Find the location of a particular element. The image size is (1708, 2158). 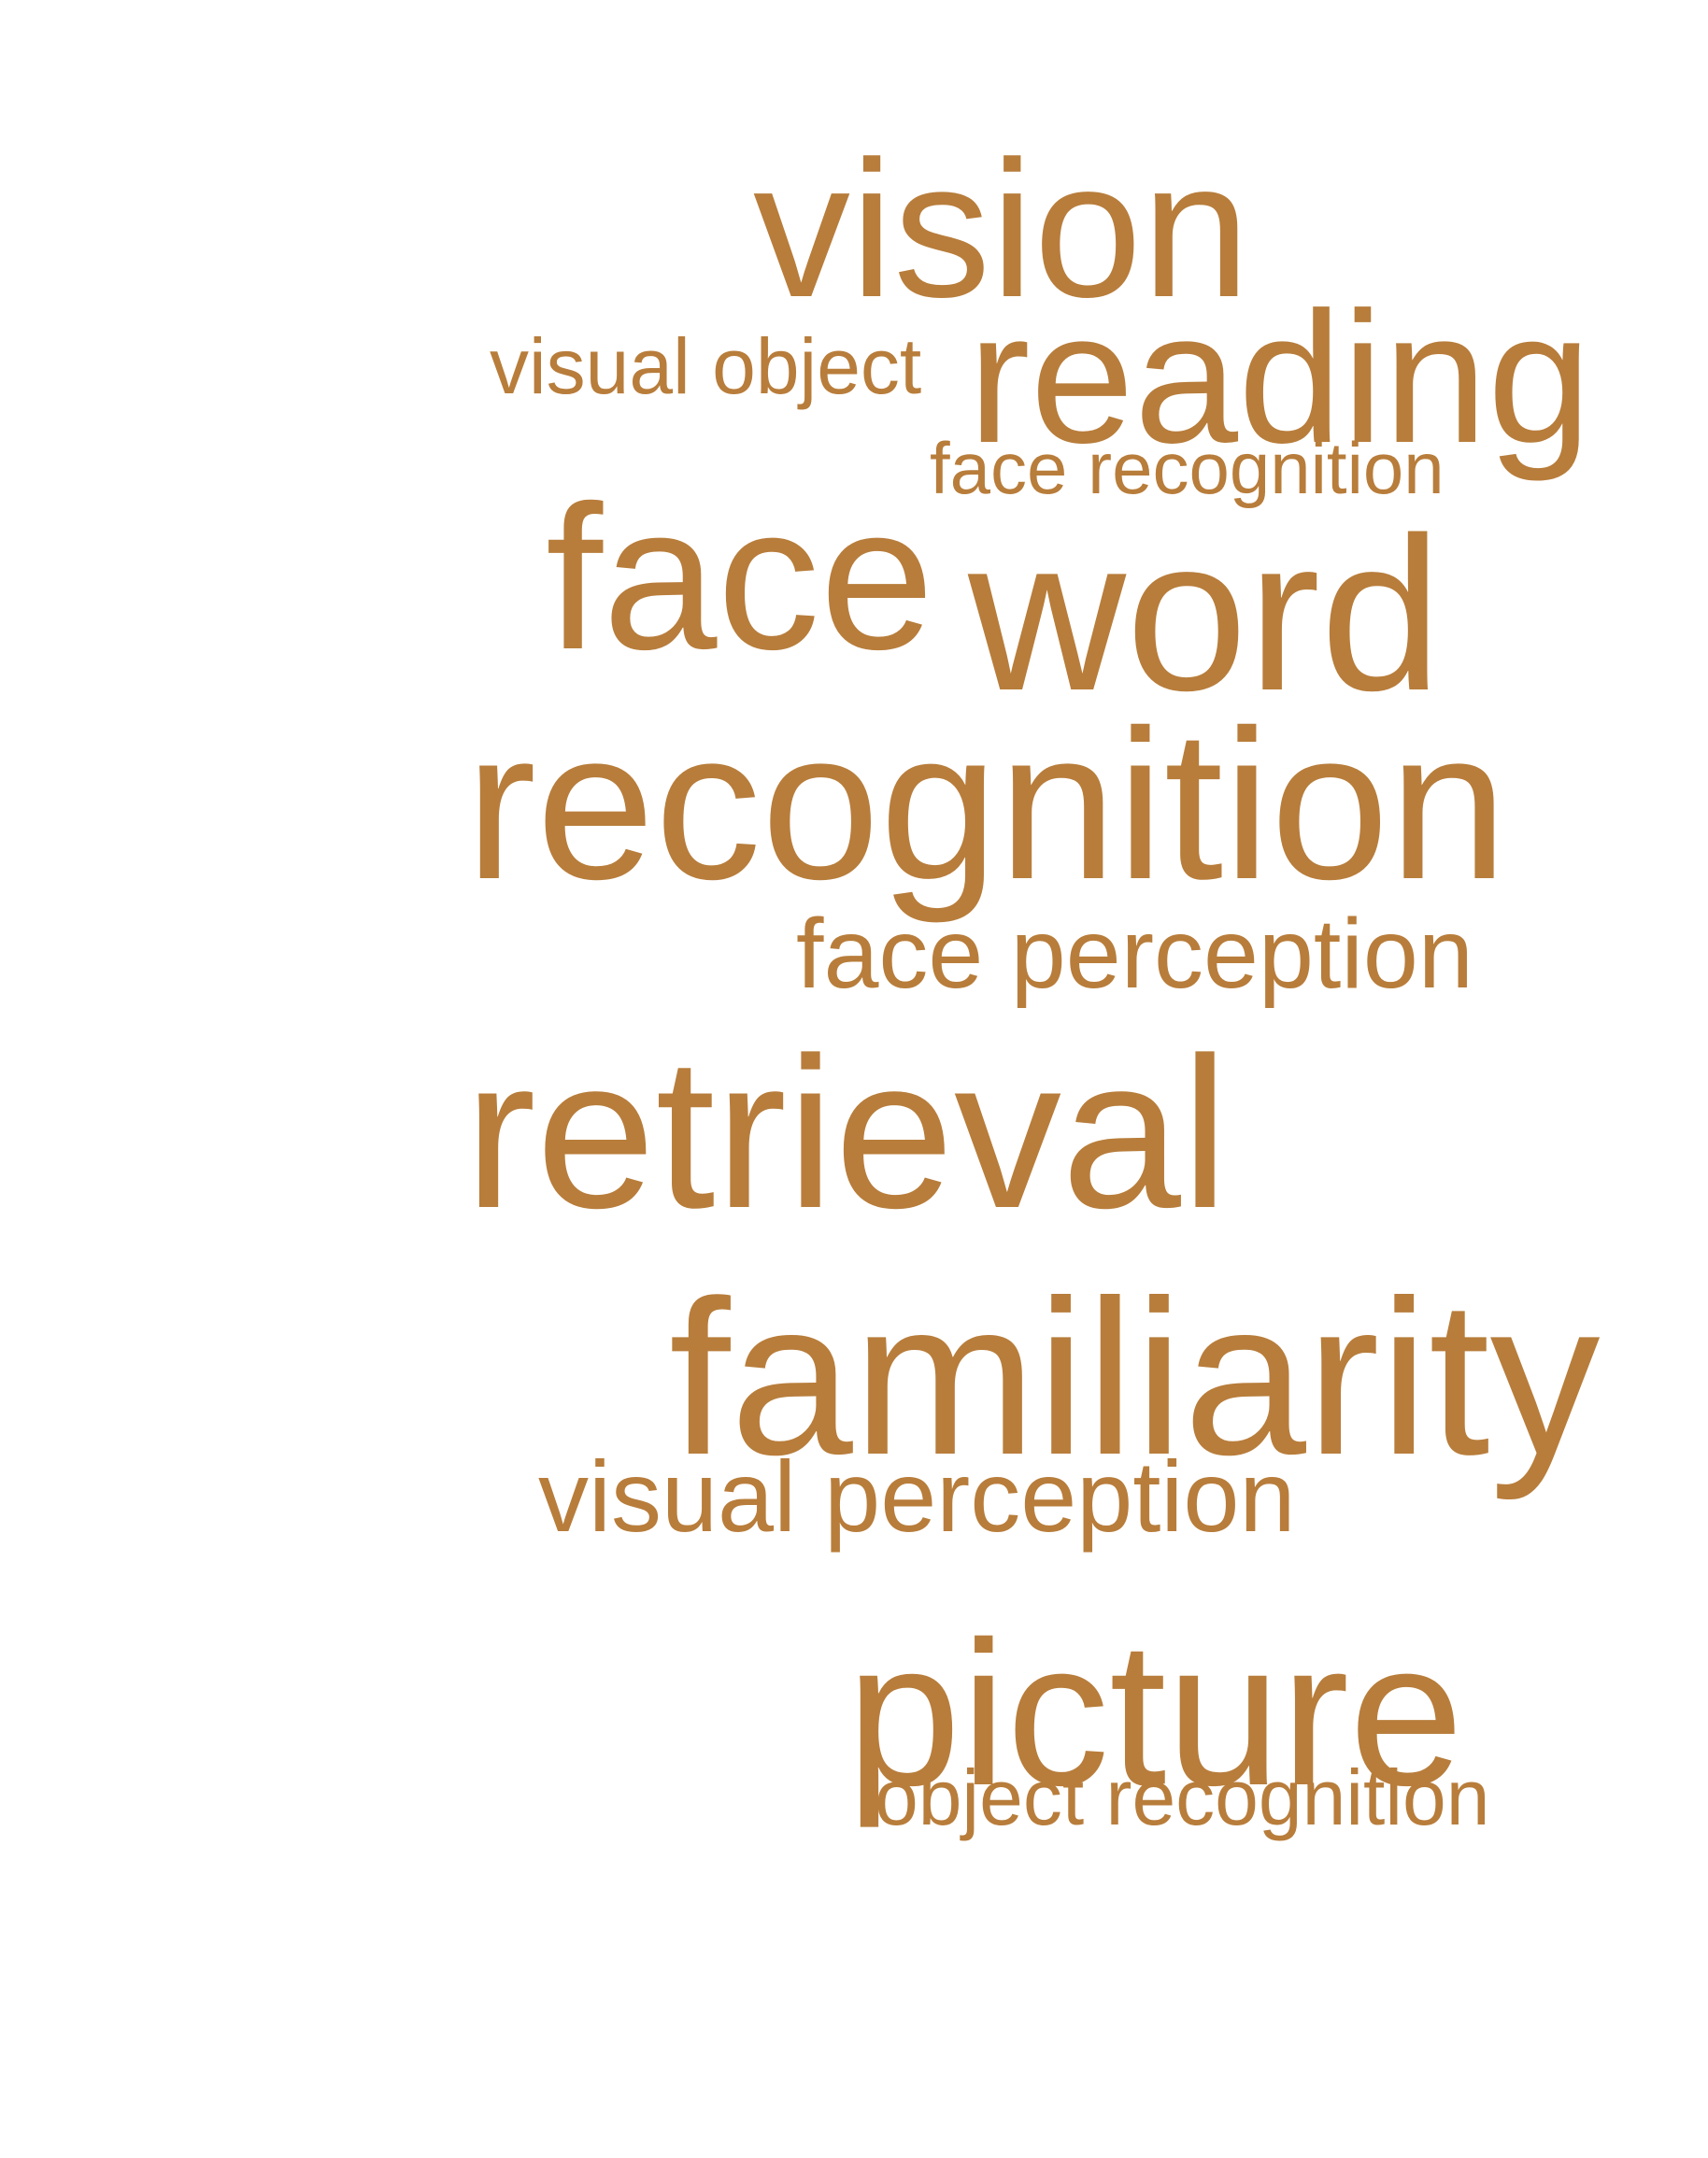

word-recognition: recognition is located at coordinates (986, 805).